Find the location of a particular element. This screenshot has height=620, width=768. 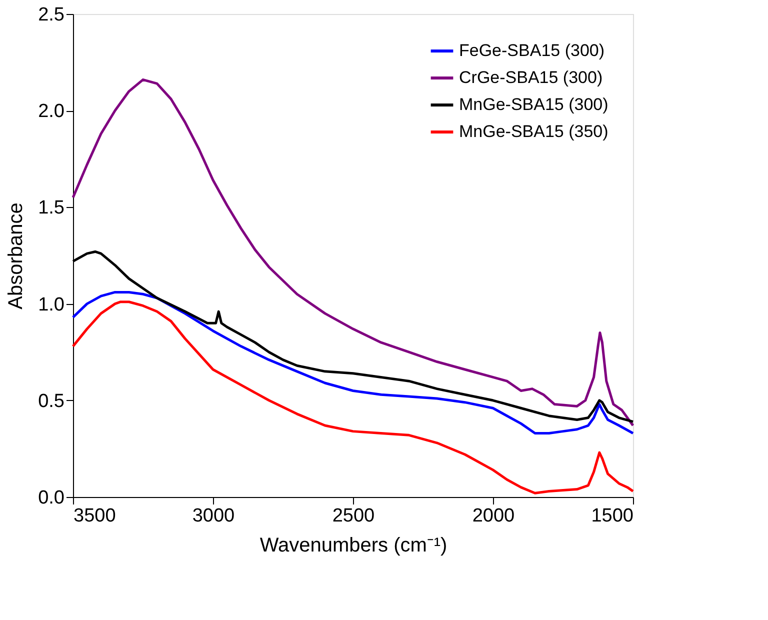

x-tick-label: 2000 is located at coordinates (493, 516).